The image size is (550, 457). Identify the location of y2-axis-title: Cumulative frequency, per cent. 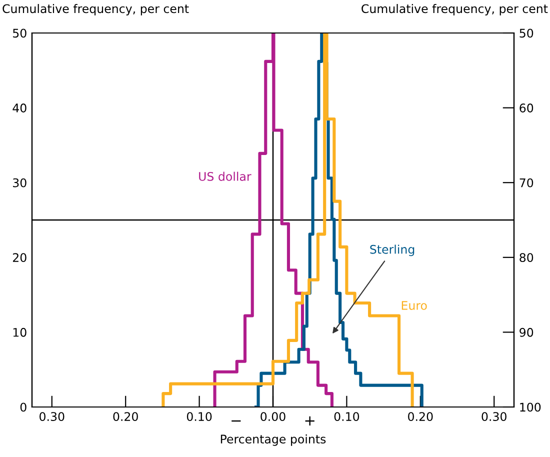
(455, 10).